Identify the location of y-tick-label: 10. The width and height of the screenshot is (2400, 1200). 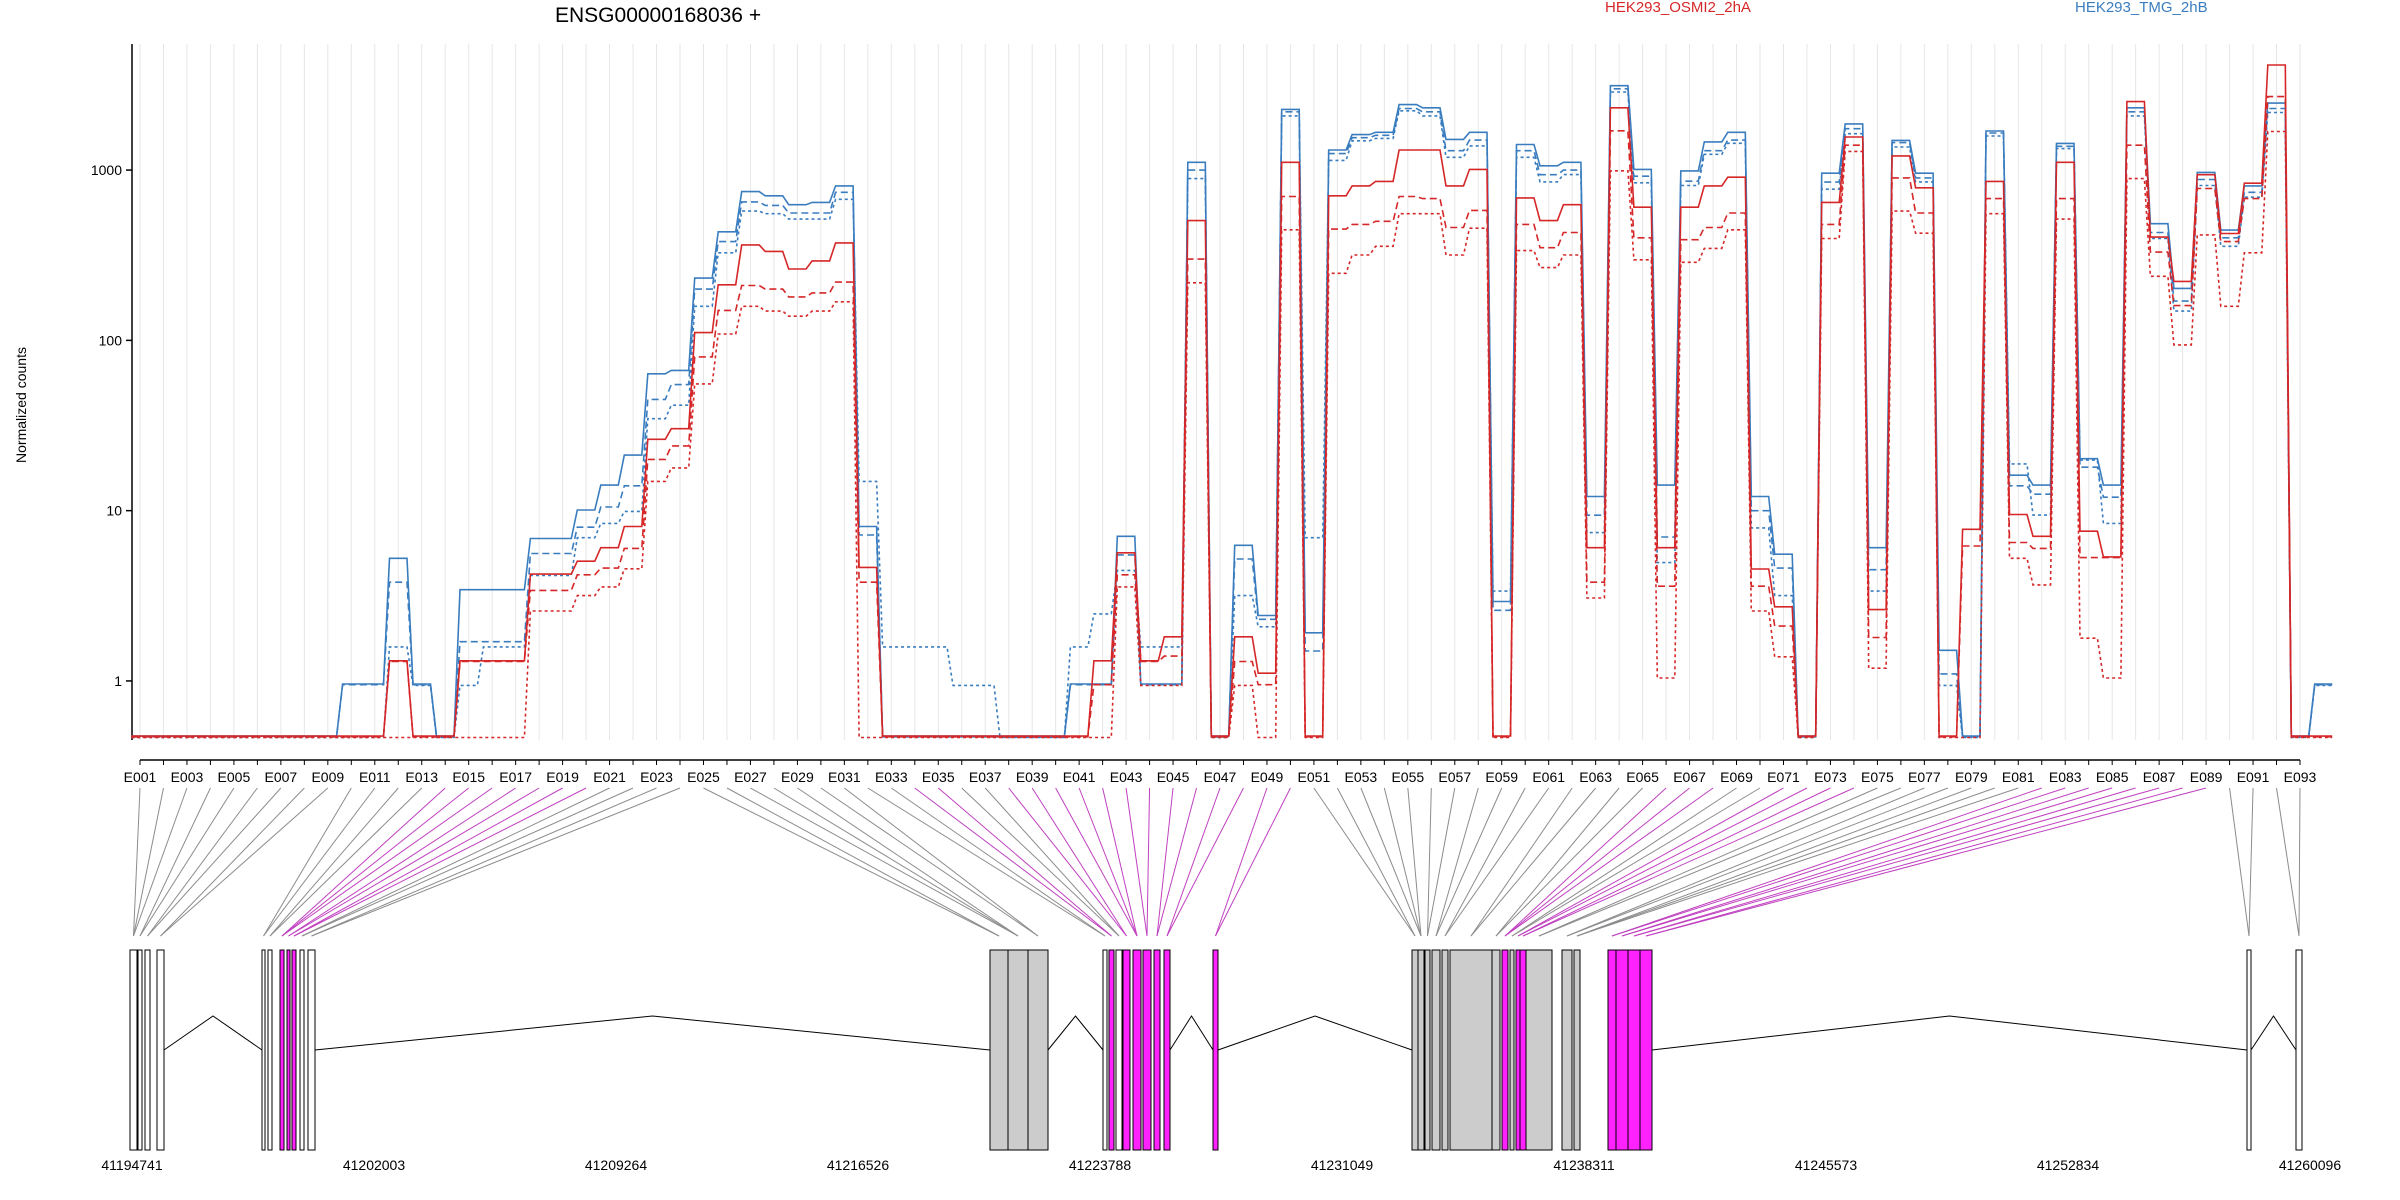
(114, 511).